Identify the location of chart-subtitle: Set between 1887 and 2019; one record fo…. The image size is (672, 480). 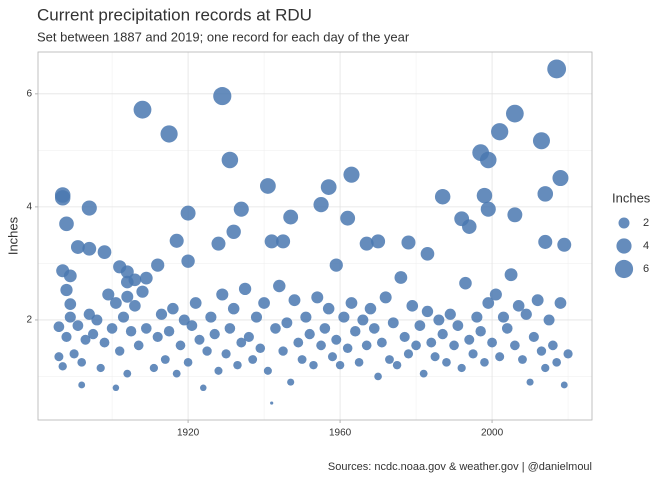
(223, 36).